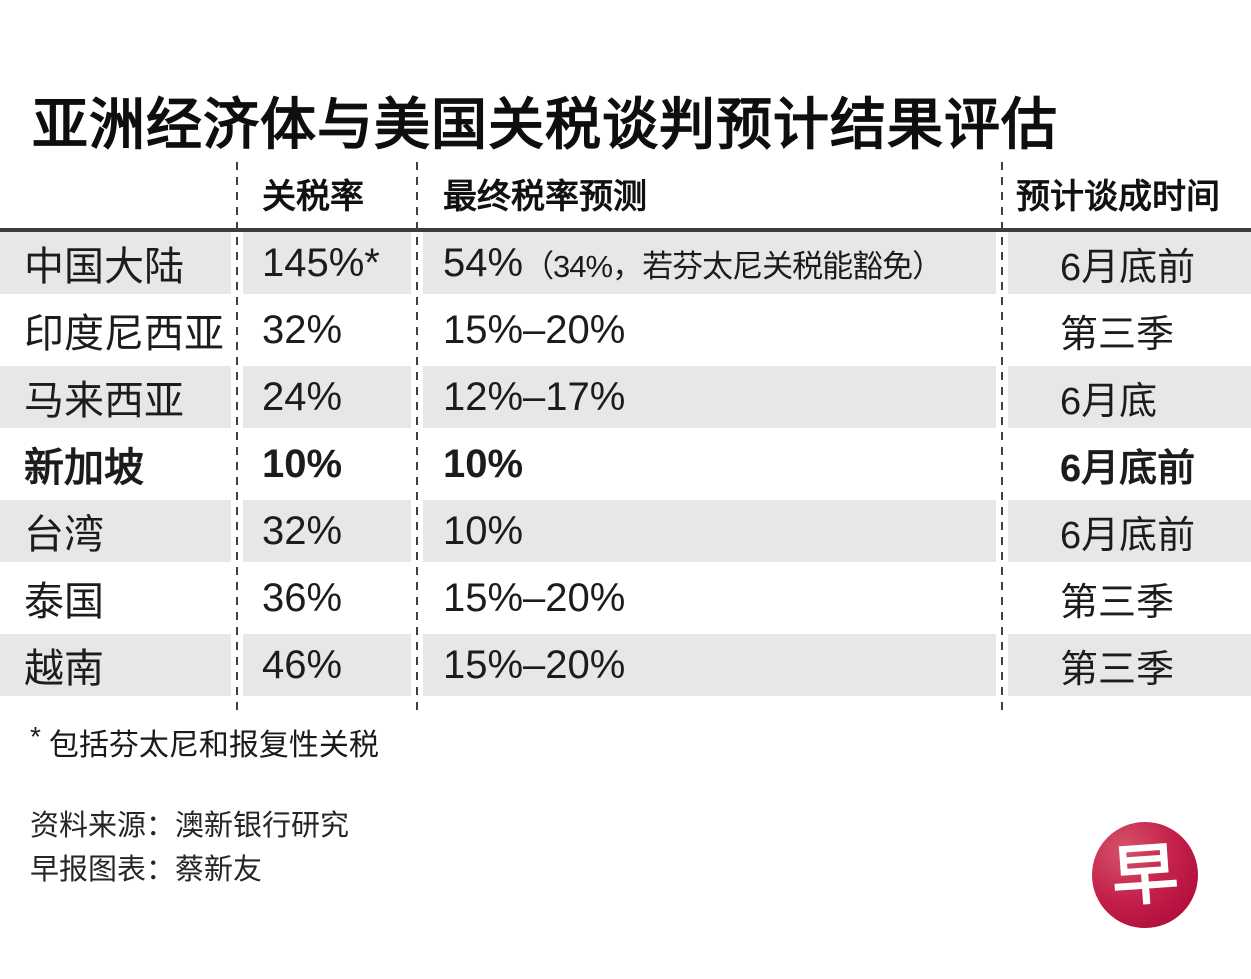 This screenshot has height=979, width=1251. Describe the element at coordinates (333, 466) in the screenshot. I see `tariff-rate: 10%` at that location.